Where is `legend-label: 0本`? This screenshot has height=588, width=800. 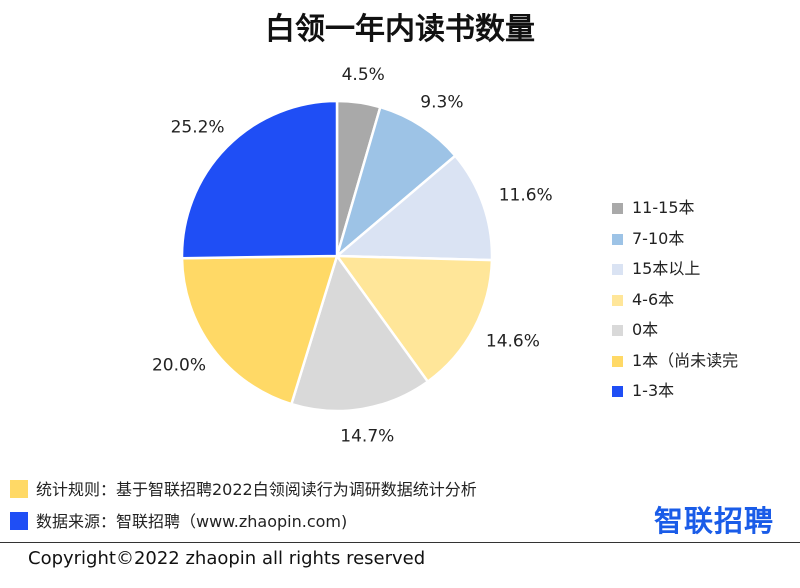 legend-label: 0本 is located at coordinates (645, 329).